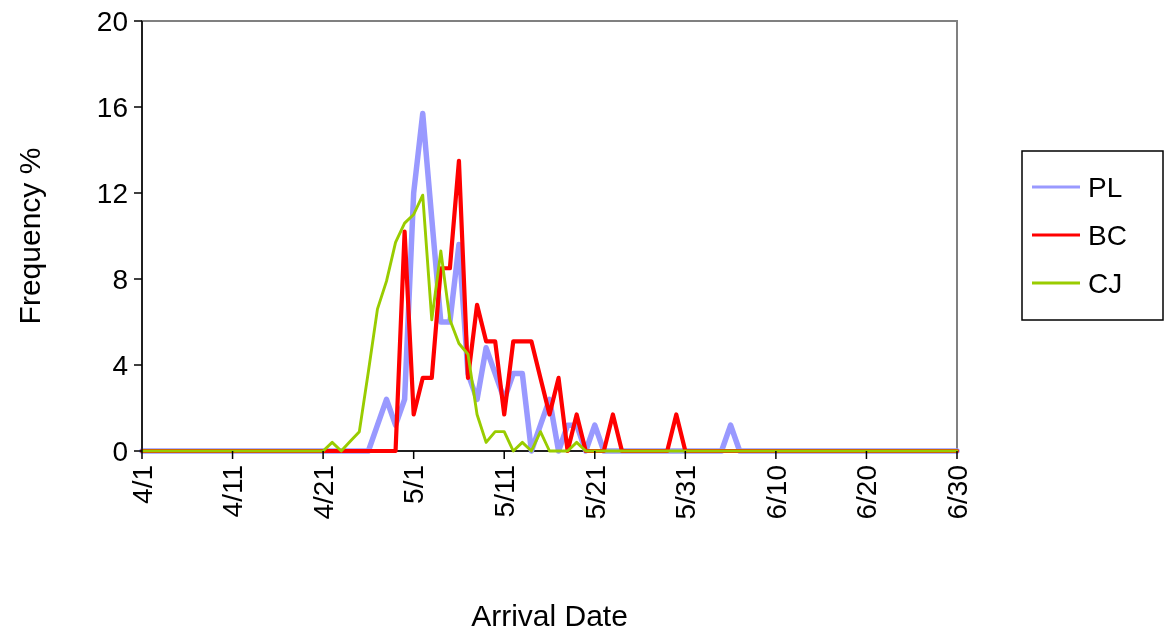 The height and width of the screenshot is (637, 1165). Describe the element at coordinates (595, 492) in the screenshot. I see `x-tick-label: 5/21` at that location.